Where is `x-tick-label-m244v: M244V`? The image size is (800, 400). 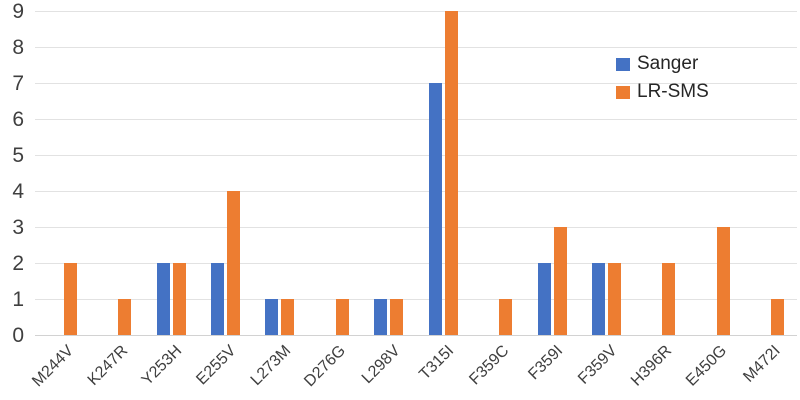 x-tick-label-m244v: M244V is located at coordinates (52, 366).